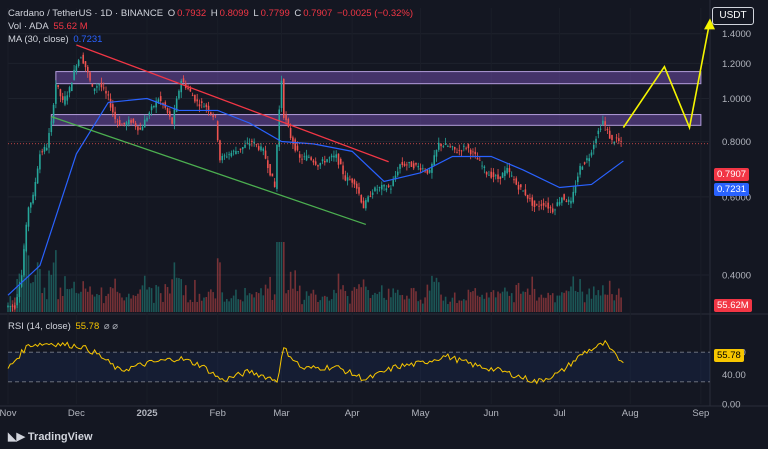  I want to click on resistance-trendline, so click(232, 103).